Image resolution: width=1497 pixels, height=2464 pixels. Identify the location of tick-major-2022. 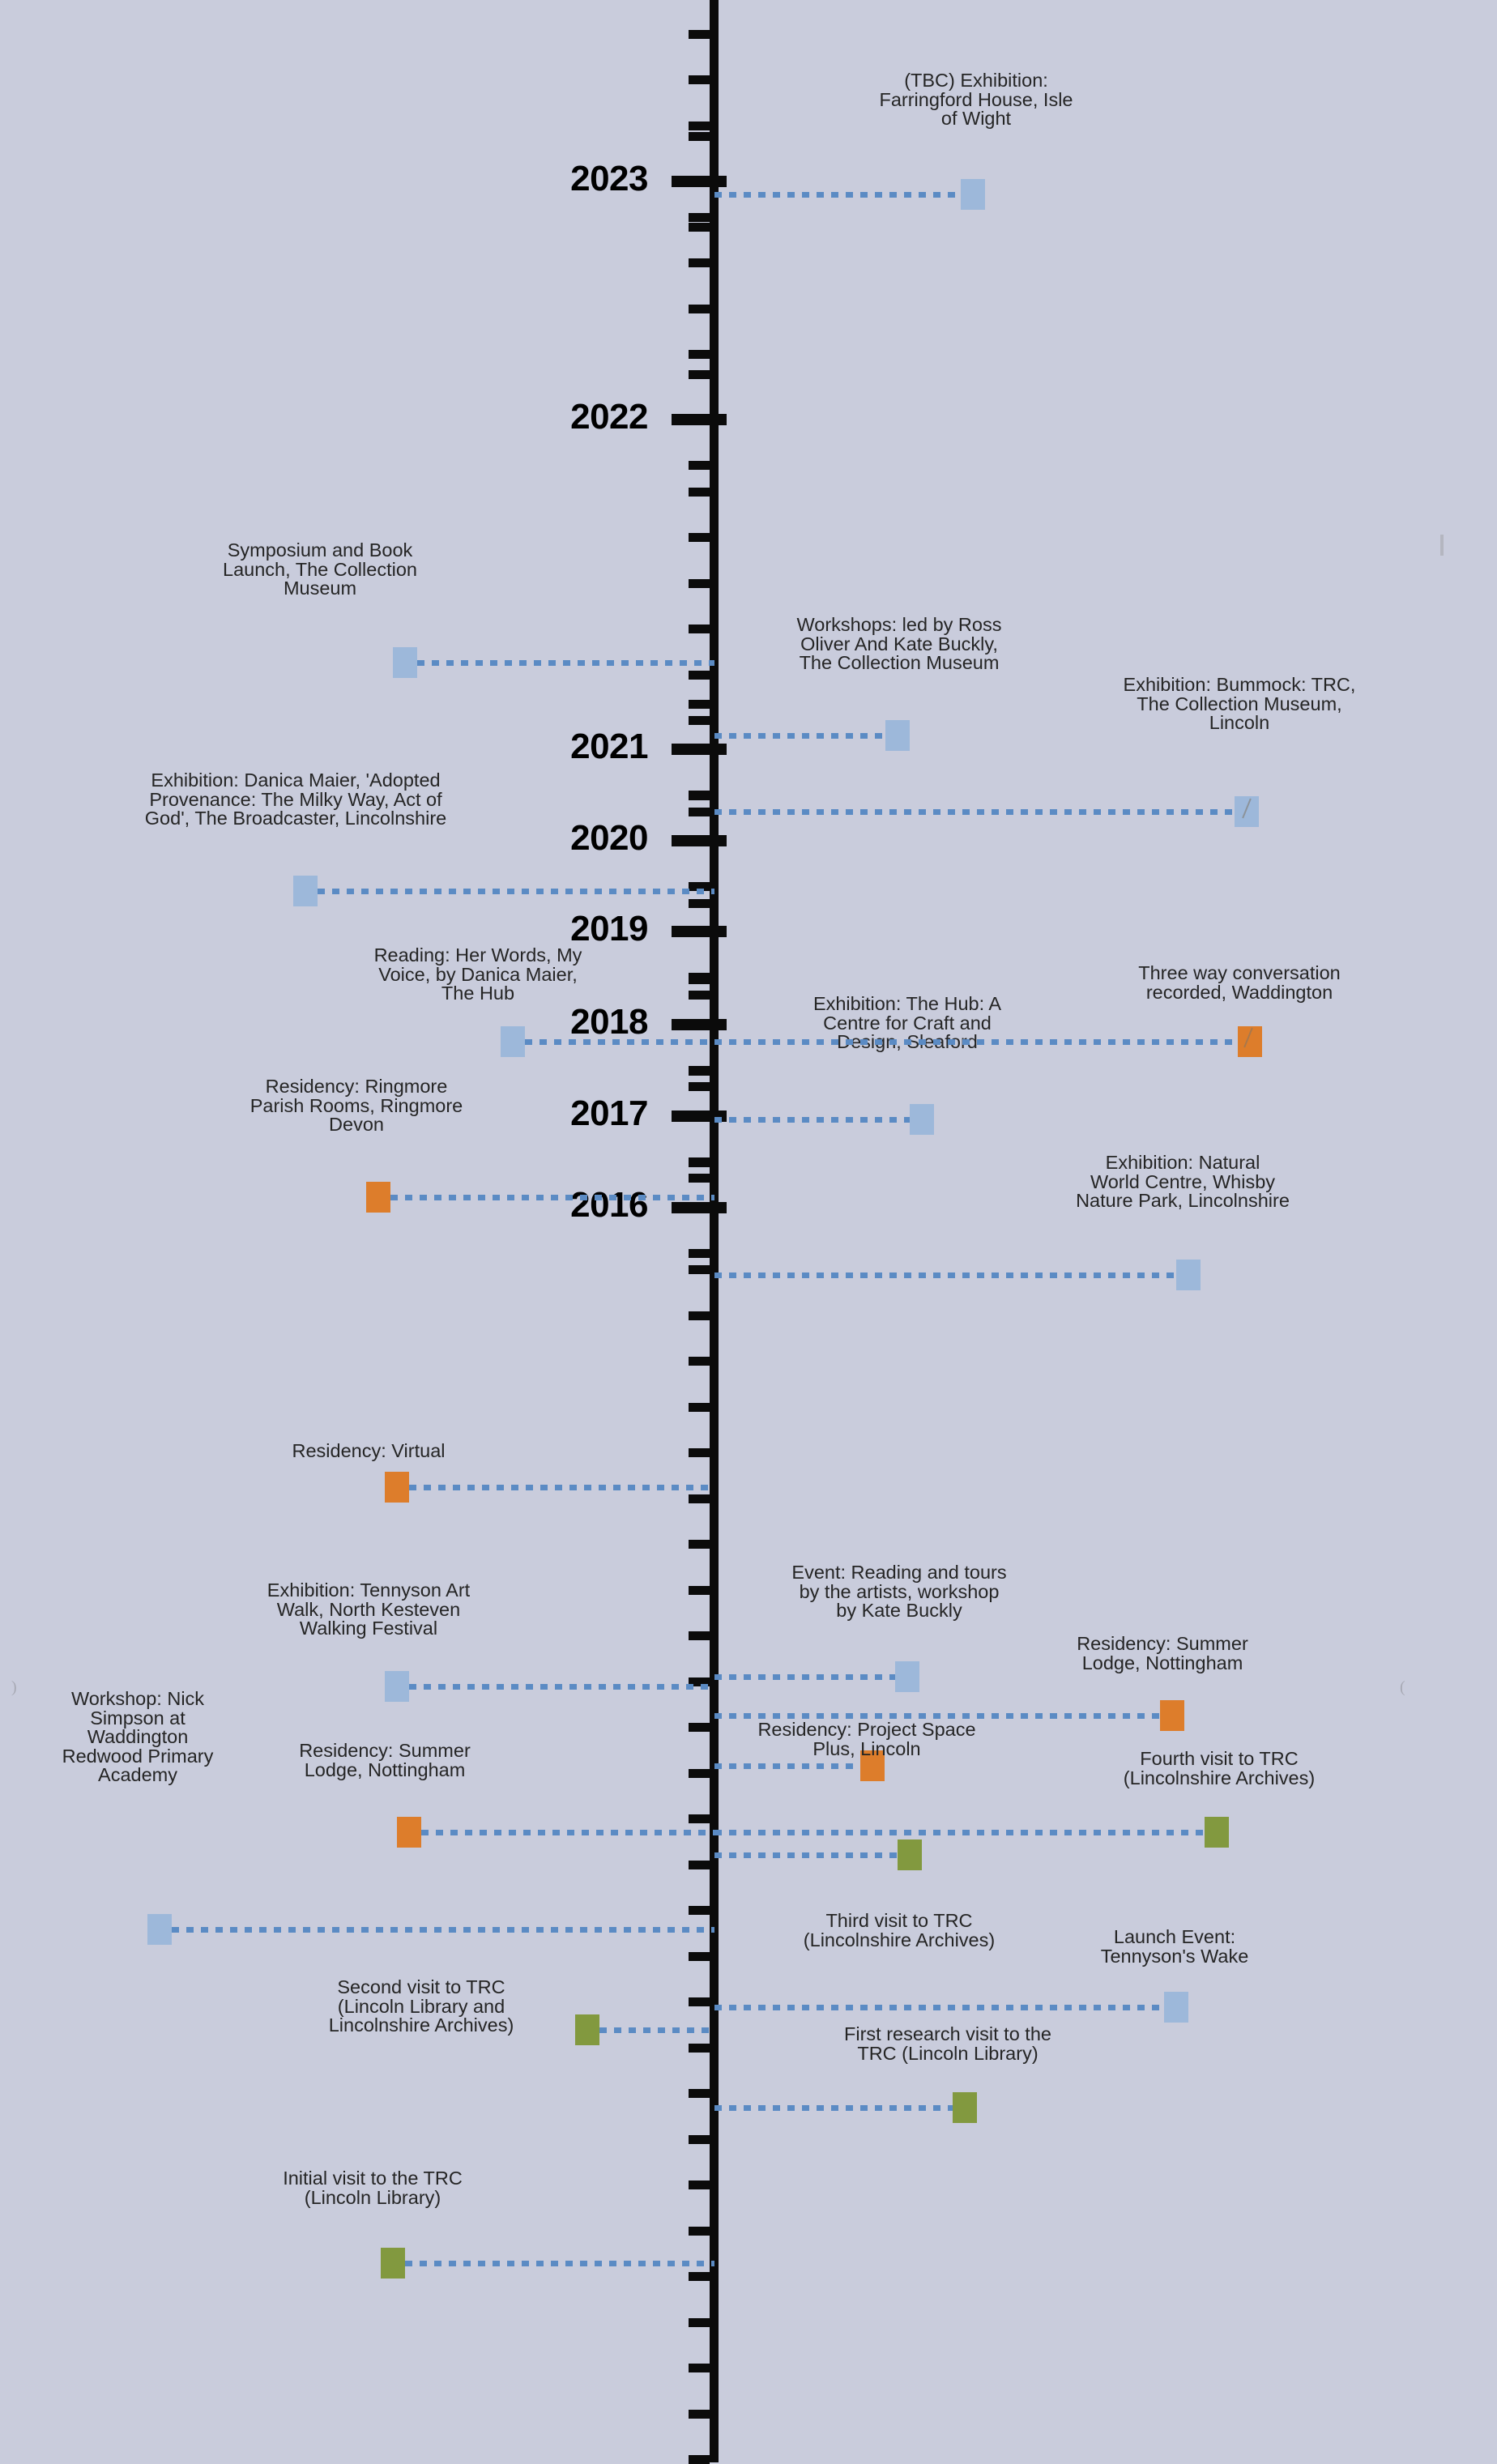
(699, 419).